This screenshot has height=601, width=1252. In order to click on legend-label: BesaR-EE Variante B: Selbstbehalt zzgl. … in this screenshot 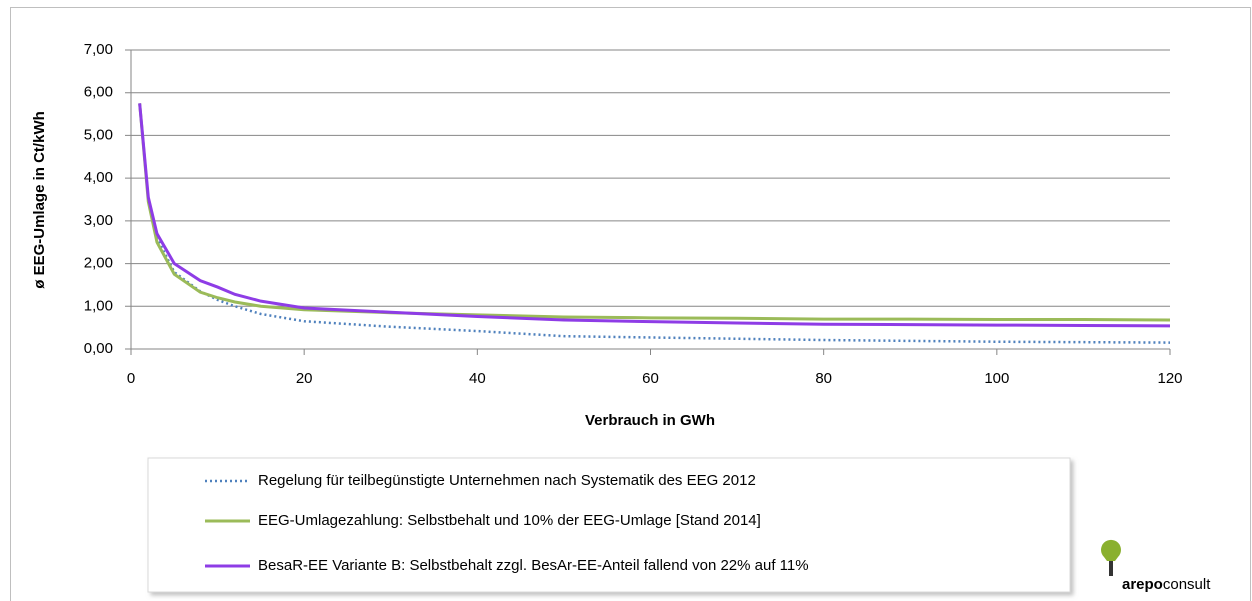, I will do `click(533, 565)`.